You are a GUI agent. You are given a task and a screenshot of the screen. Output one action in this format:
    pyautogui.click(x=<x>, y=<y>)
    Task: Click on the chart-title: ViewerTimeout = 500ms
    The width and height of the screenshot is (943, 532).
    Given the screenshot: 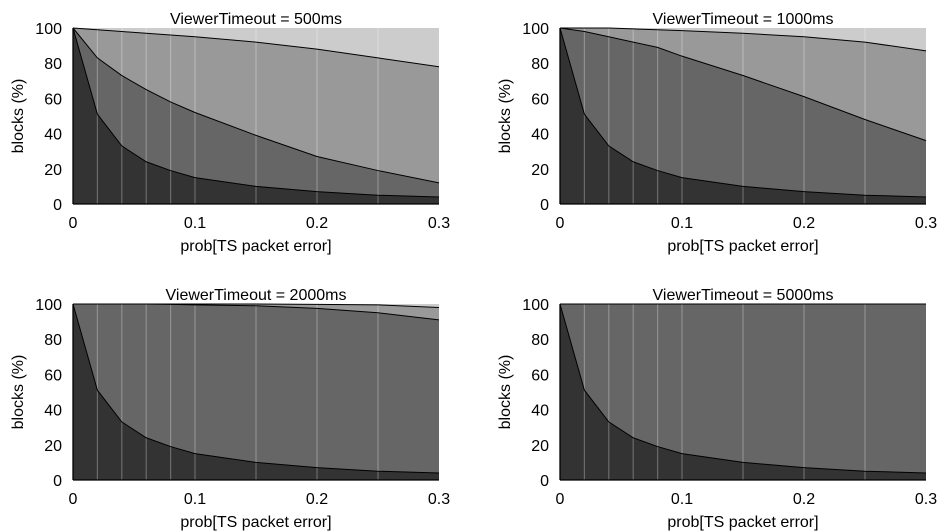 What is the action you would take?
    pyautogui.click(x=256, y=19)
    